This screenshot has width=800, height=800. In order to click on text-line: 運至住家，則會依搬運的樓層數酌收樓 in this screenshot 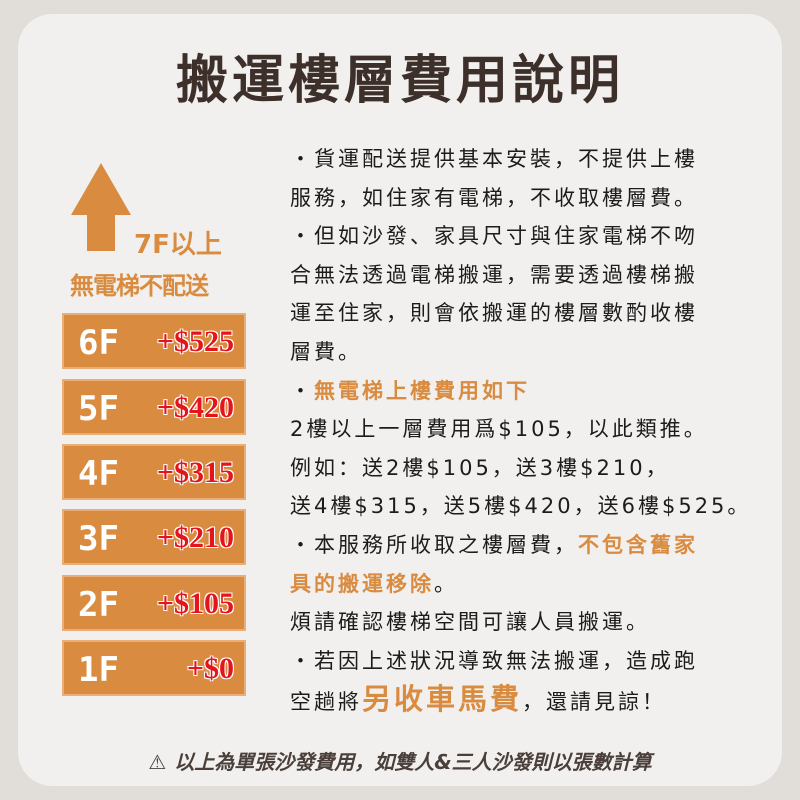, I will do `click(494, 313)`.